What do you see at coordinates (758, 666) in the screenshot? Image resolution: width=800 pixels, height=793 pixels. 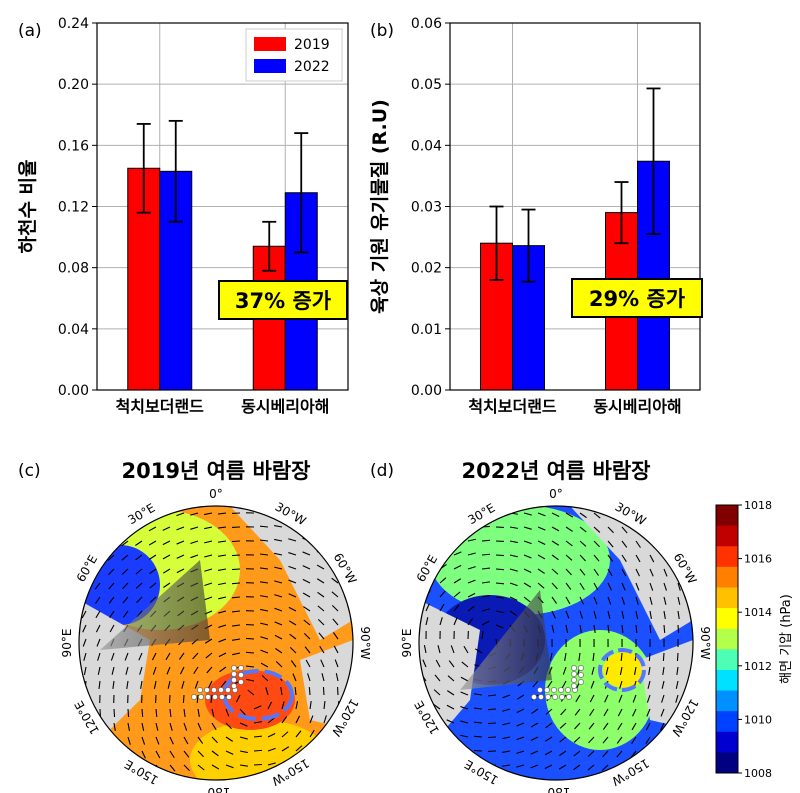 I see `colorbar-tick-label: 1012` at bounding box center [758, 666].